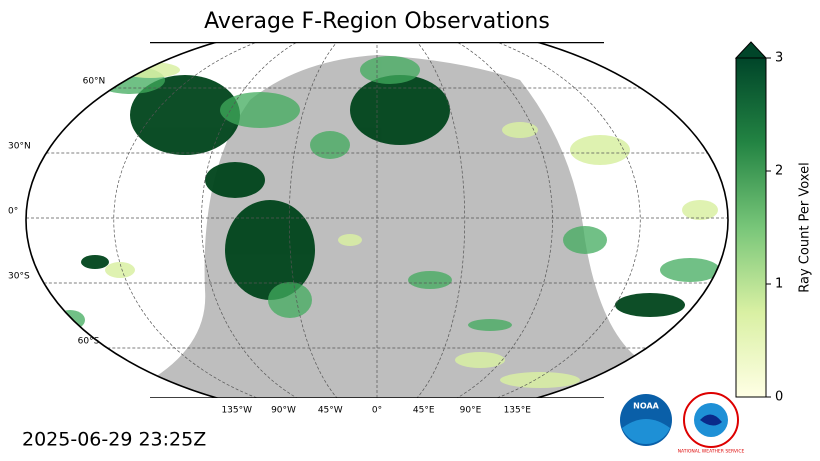  What do you see at coordinates (646, 406) in the screenshot?
I see `noaa-text: NOAA` at bounding box center [646, 406].